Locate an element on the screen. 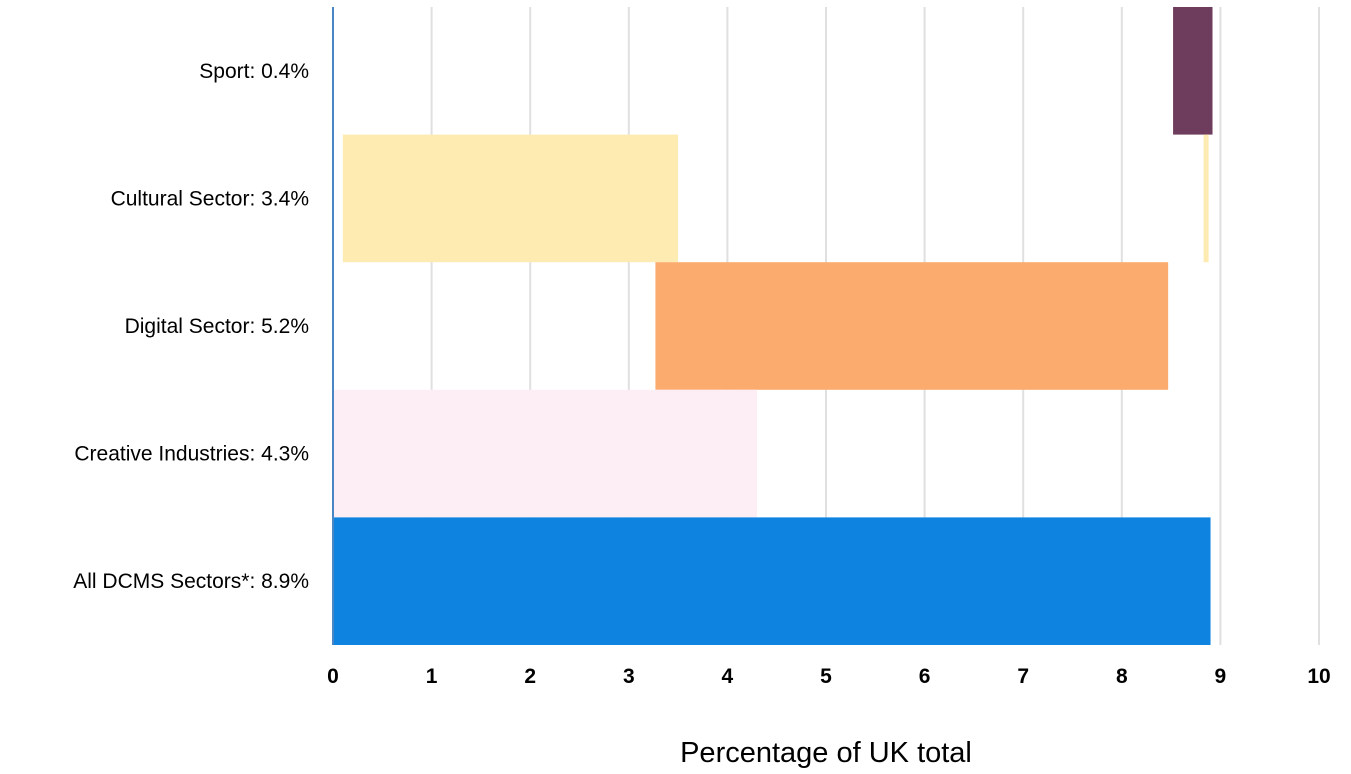  x-axis-title: Percentage of UK total is located at coordinates (826, 753).